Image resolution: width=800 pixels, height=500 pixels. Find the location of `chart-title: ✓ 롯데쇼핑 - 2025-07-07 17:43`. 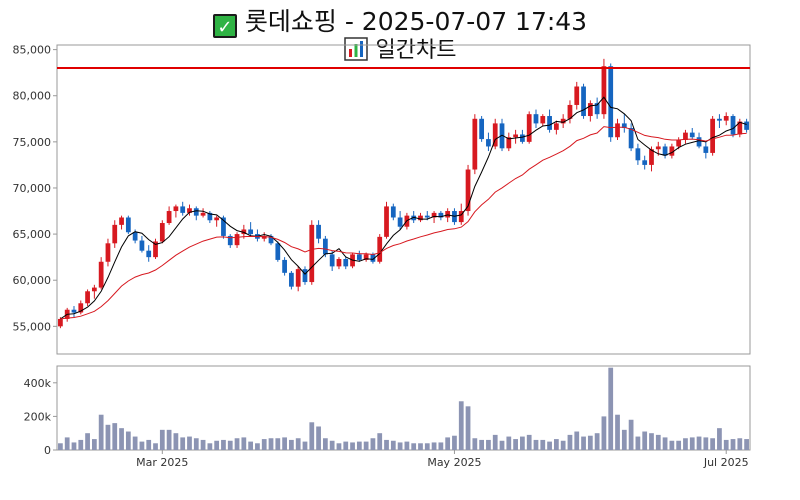

chart-title: ✓ 롯데쇼핑 - 2025-07-07 17:43 is located at coordinates (400, 20).